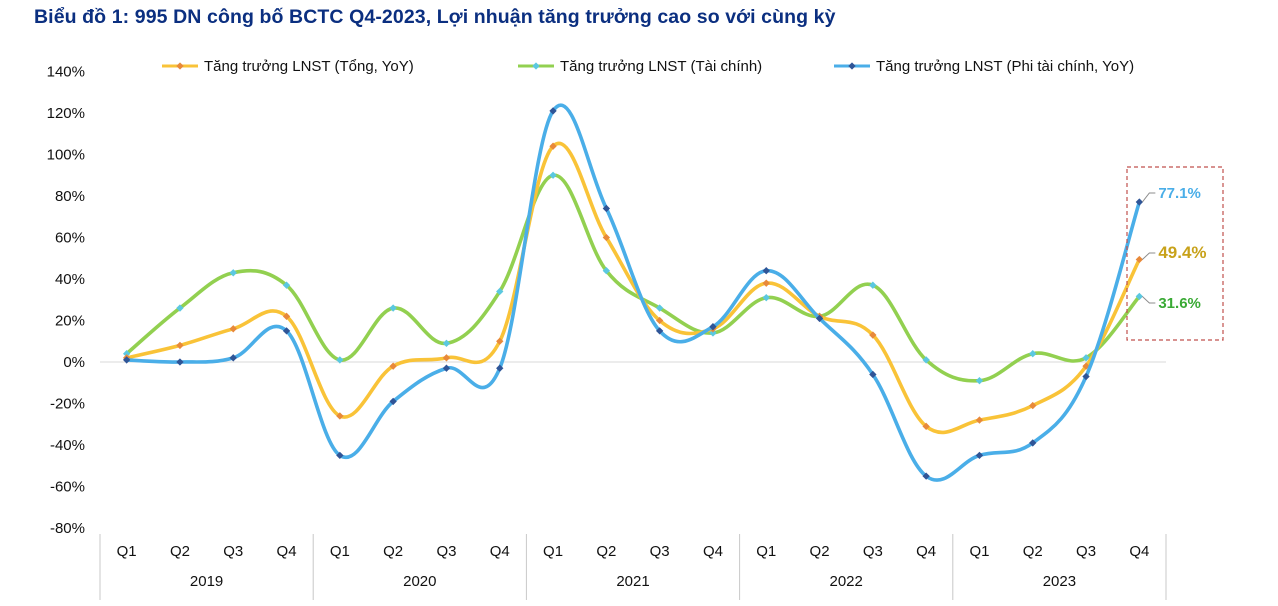  Describe the element at coordinates (1179, 303) in the screenshot. I see `end-value-label: 31.6%` at that location.